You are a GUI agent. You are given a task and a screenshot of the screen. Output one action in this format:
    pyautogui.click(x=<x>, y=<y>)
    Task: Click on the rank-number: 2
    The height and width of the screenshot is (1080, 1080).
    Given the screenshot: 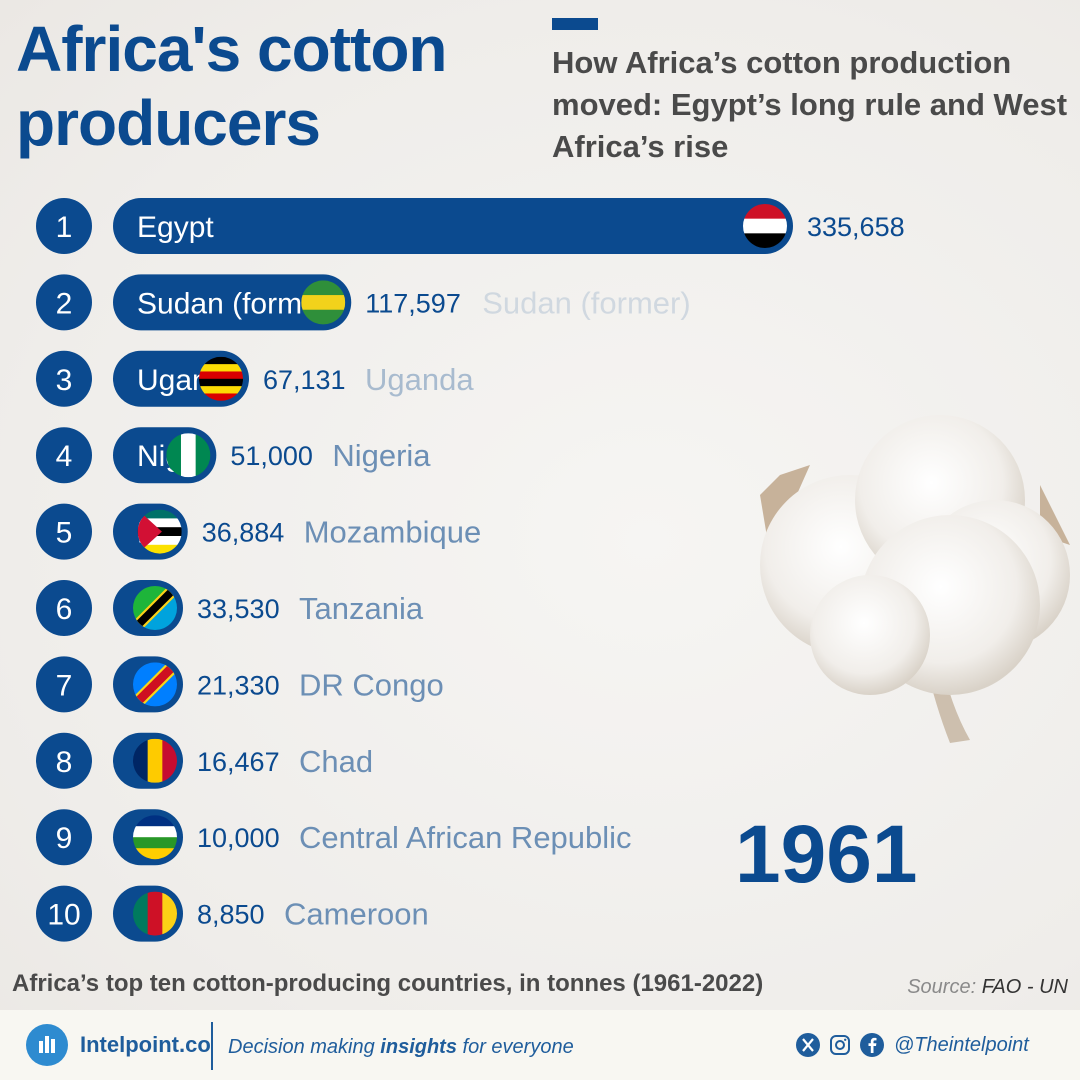 What is the action you would take?
    pyautogui.click(x=64, y=303)
    